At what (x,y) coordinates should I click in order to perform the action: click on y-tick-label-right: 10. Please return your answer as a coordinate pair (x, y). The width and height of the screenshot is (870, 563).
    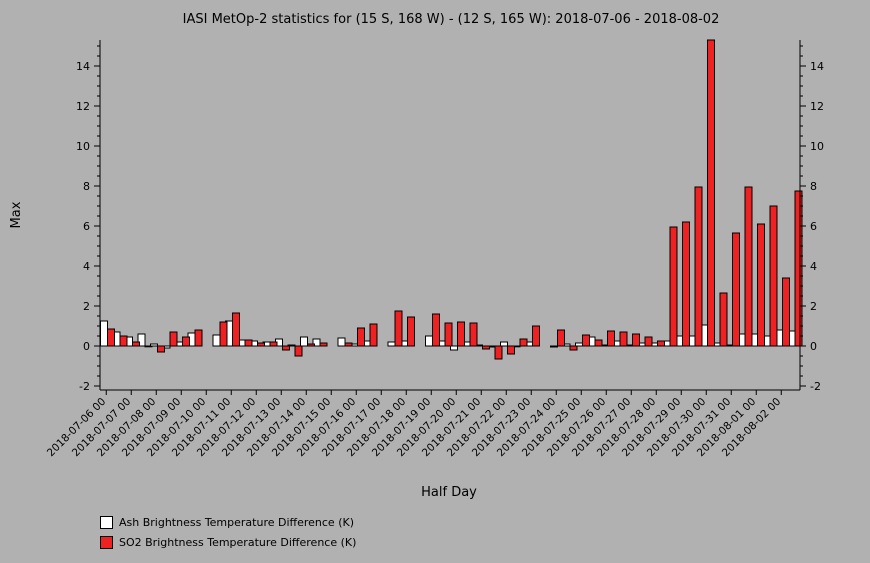
    Looking at the image, I should click on (817, 146).